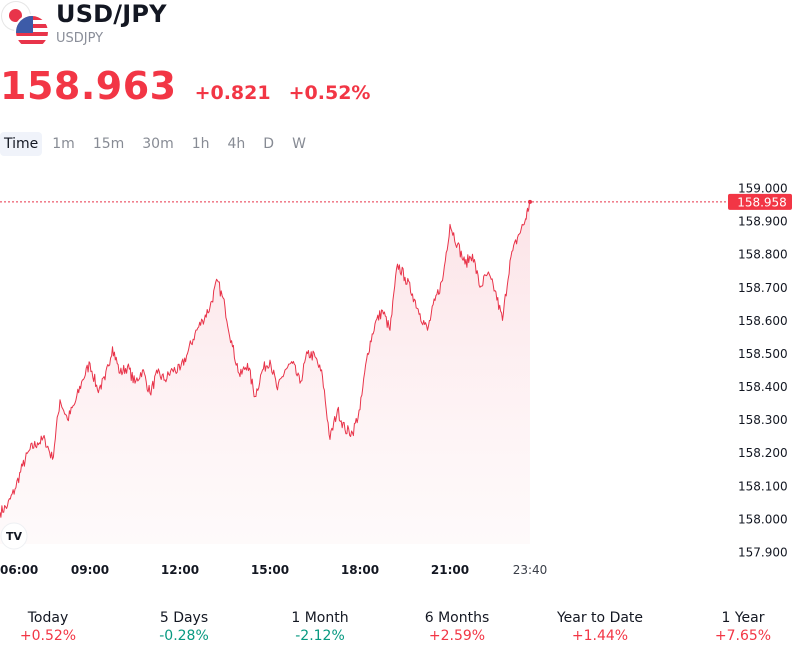 The width and height of the screenshot is (800, 658). Describe the element at coordinates (236, 144) in the screenshot. I see `tab-4h: 4h` at that location.